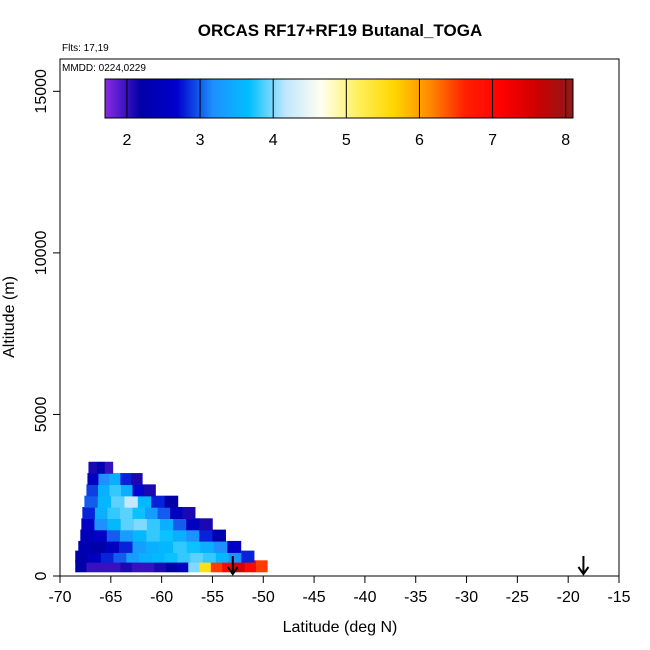 Image resolution: width=650 pixels, height=650 pixels. I want to click on colorbar-tick-label: 8, so click(565, 140).